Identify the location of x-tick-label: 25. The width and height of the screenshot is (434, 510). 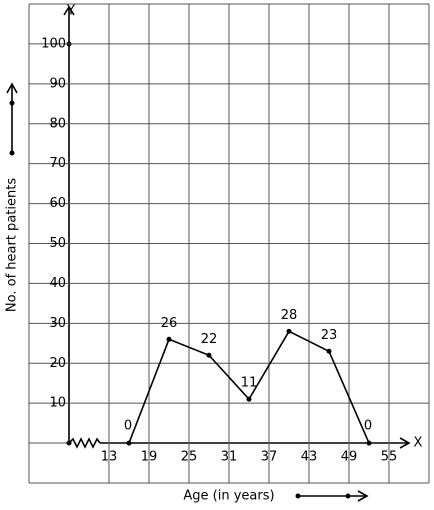
(189, 457).